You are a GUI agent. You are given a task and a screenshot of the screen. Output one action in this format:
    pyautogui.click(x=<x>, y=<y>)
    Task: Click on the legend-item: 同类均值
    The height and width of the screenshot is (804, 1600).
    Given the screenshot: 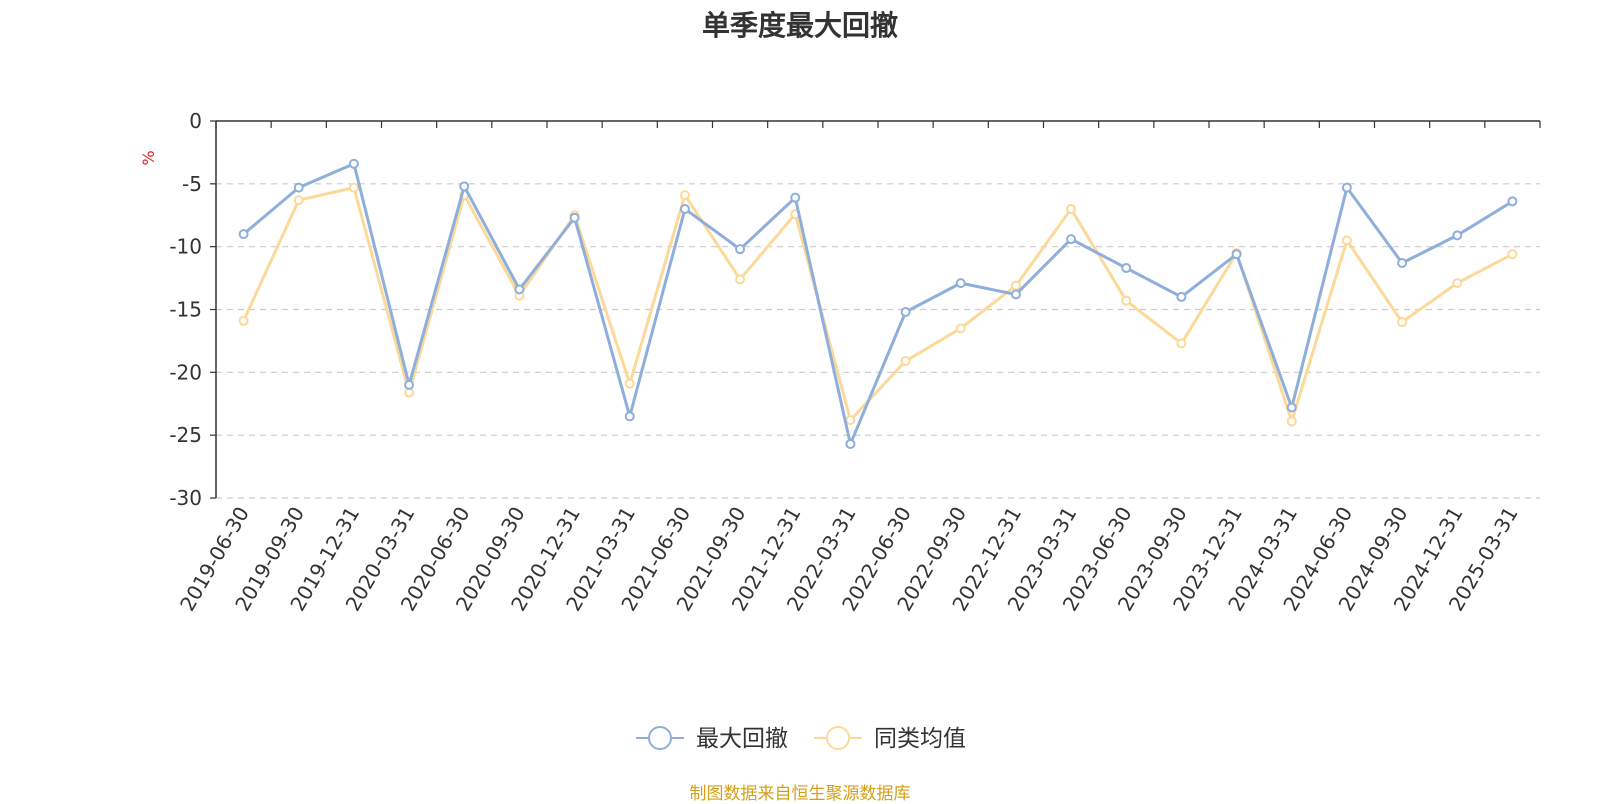 What is the action you would take?
    pyautogui.click(x=890, y=739)
    